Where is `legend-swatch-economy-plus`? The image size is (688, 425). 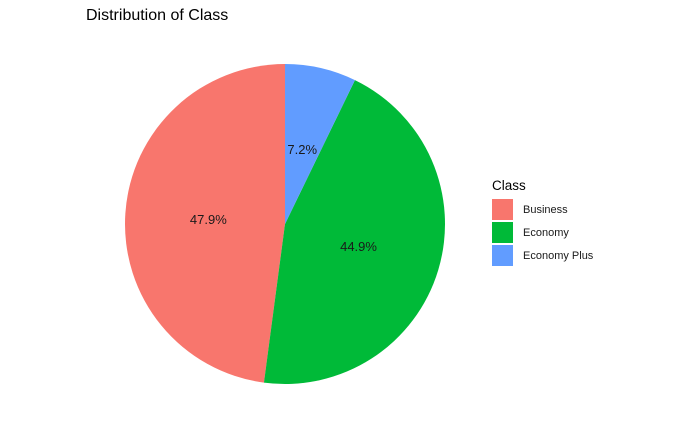
legend-swatch-economy-plus is located at coordinates (502, 255).